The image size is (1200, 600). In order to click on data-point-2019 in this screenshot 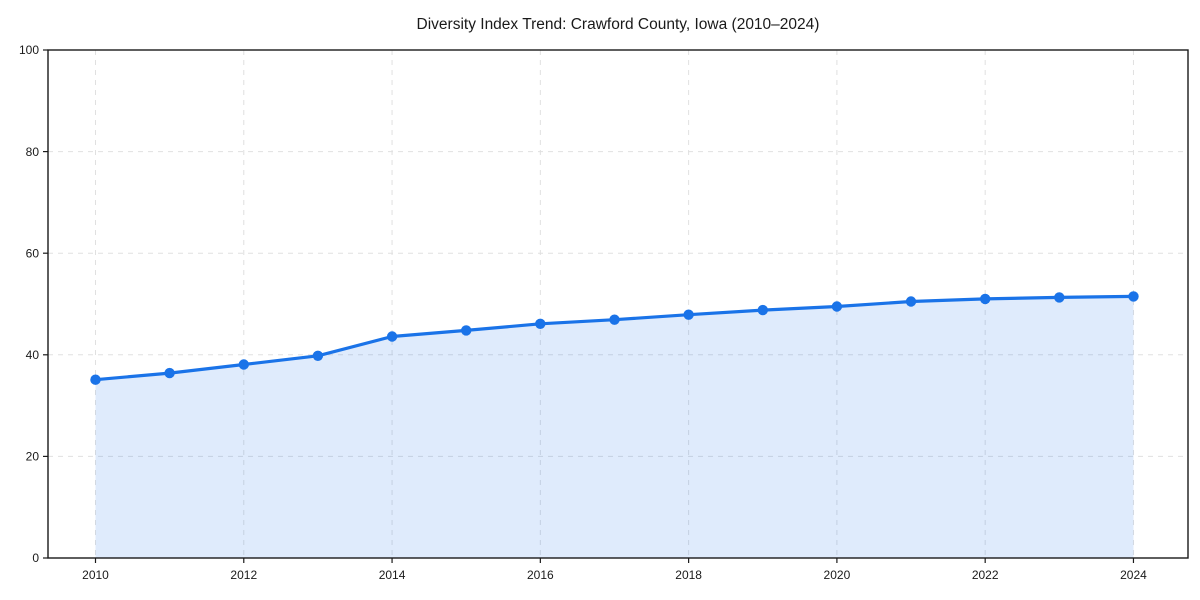, I will do `click(762, 310)`.